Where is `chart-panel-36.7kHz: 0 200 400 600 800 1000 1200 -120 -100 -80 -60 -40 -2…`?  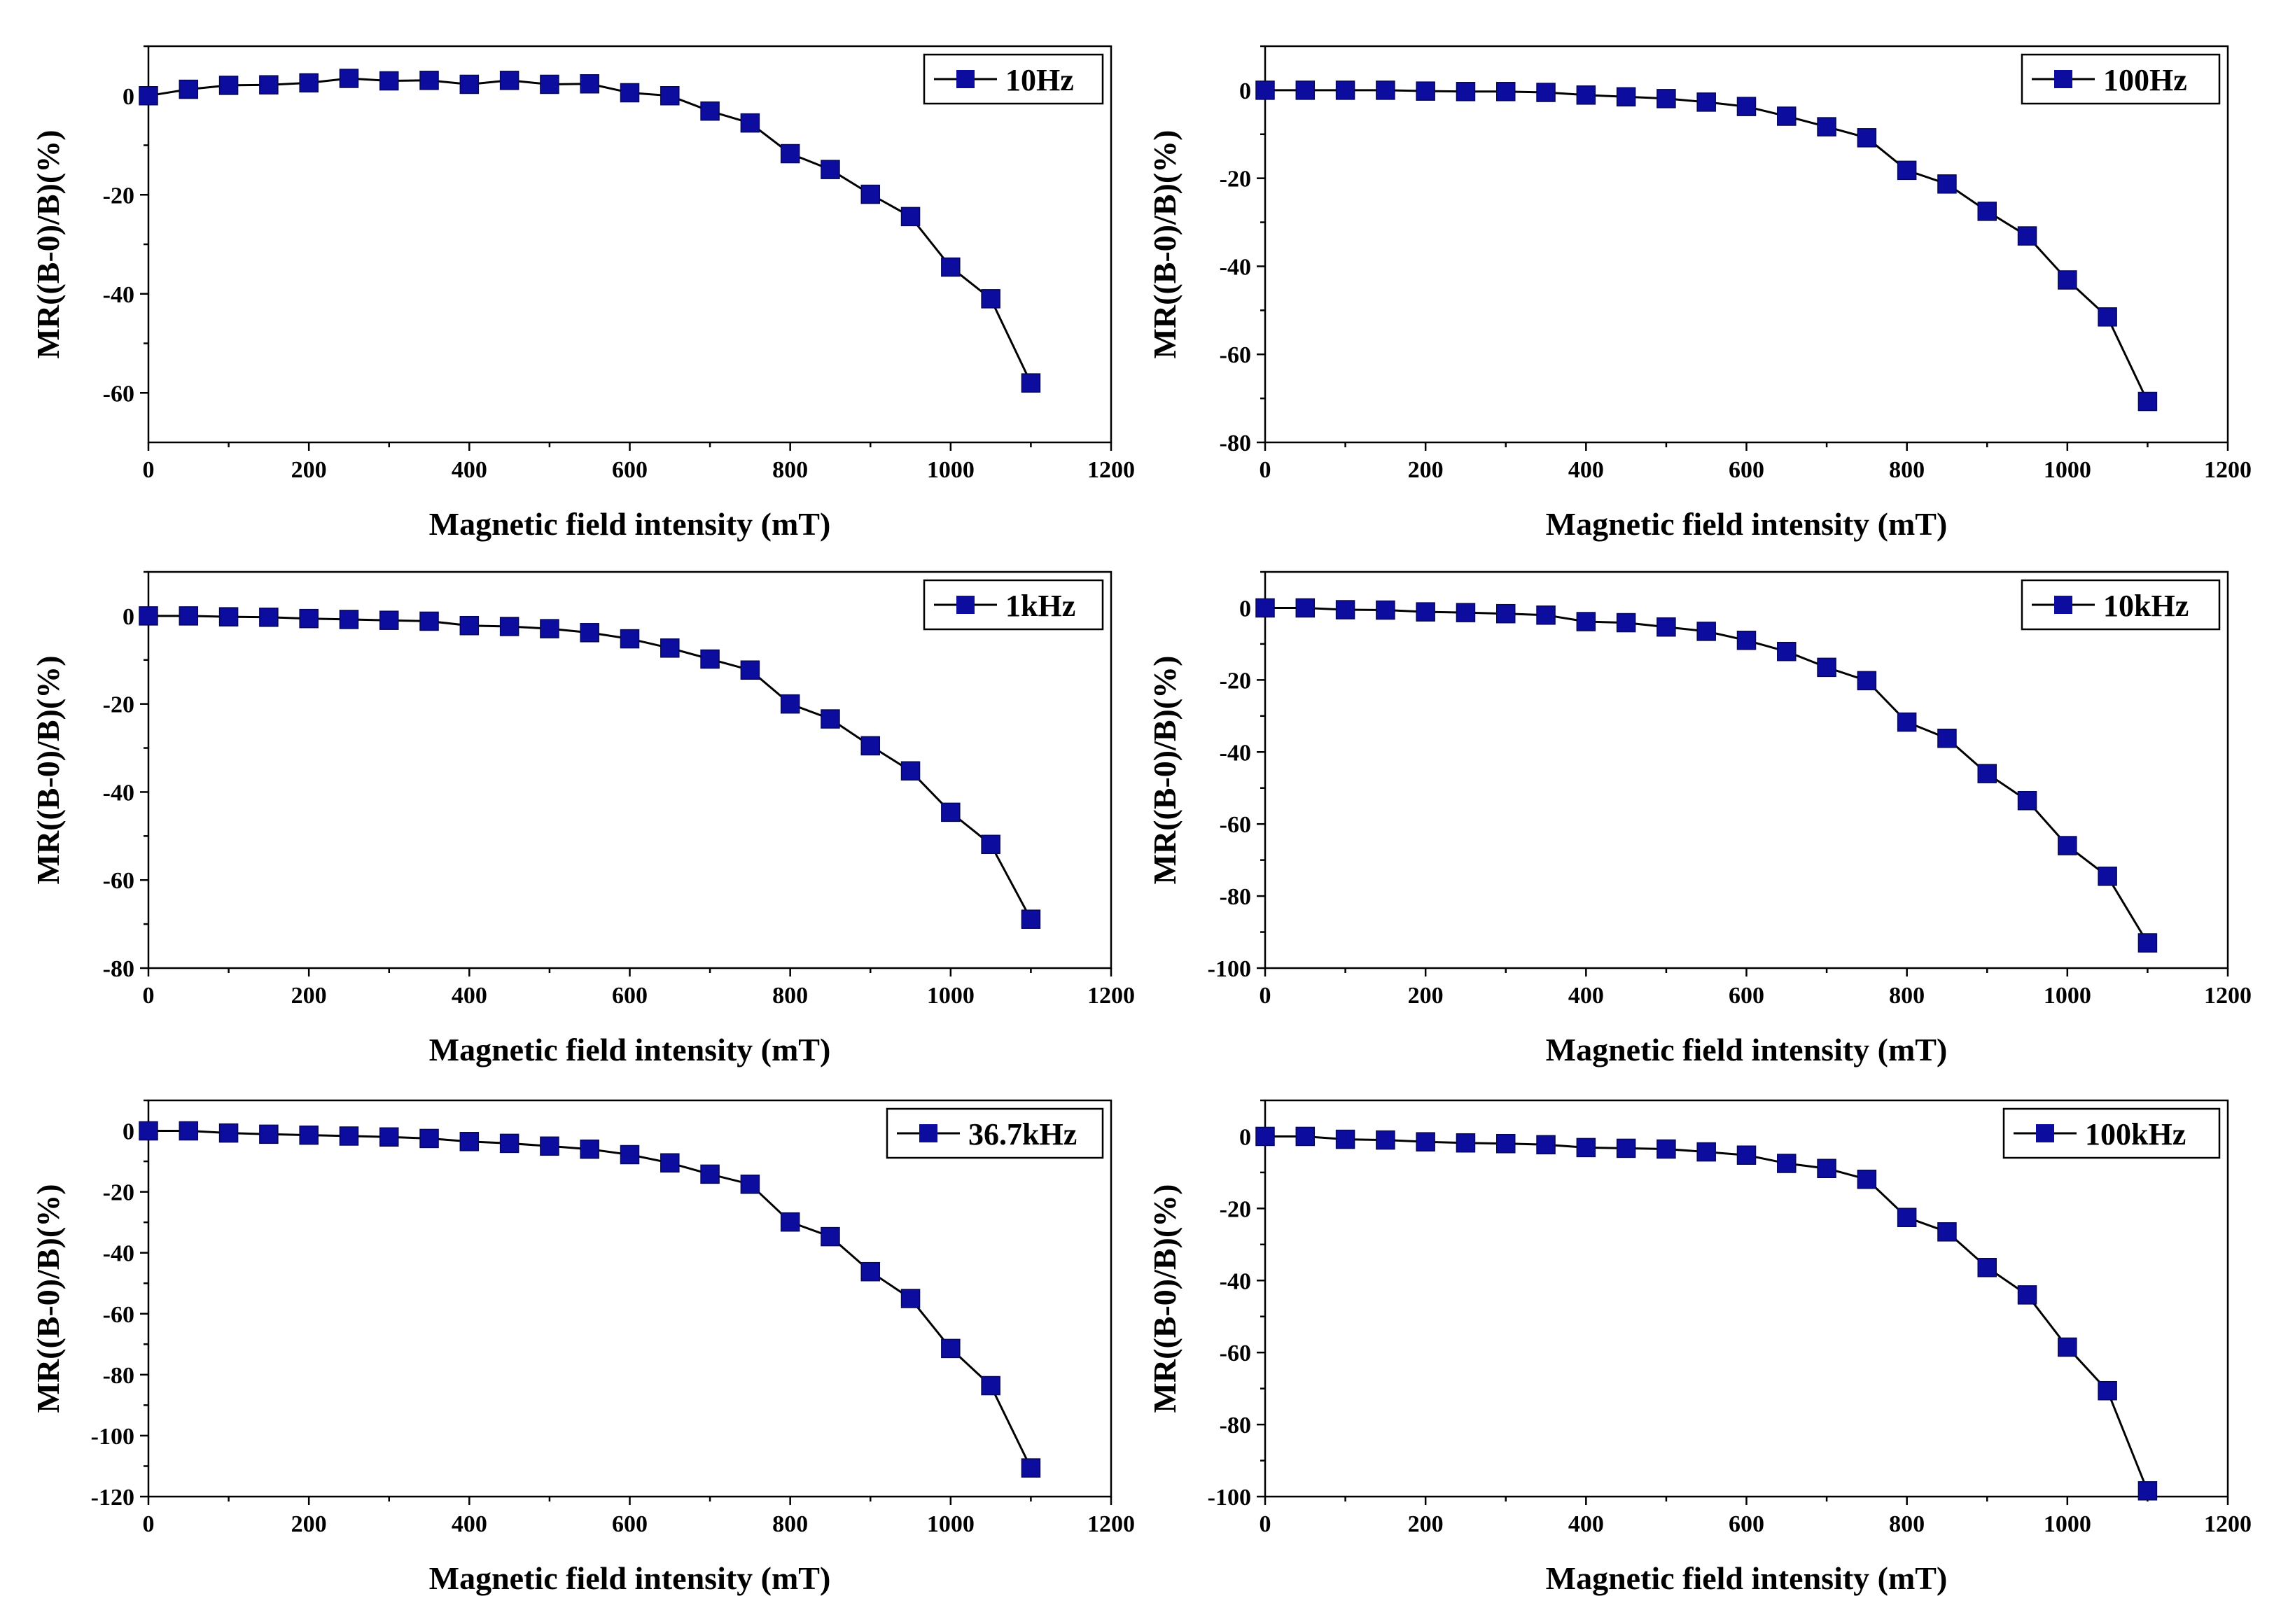 chart-panel-36.7kHz: 0 200 400 600 800 1000 1200 -120 -100 -80 -60 -40 -2… is located at coordinates (582, 1347).